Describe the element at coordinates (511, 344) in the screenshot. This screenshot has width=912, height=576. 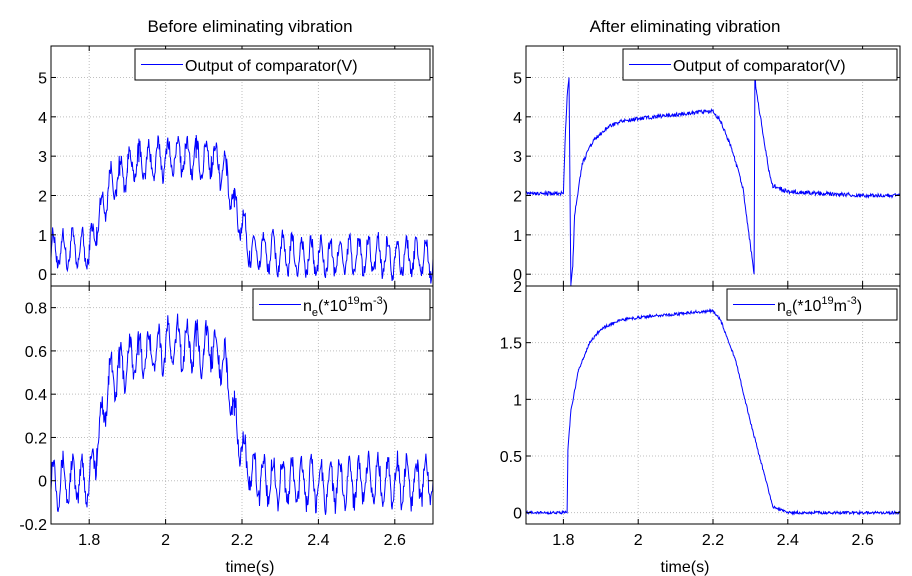
I see `y-tick-label: 1.5` at that location.